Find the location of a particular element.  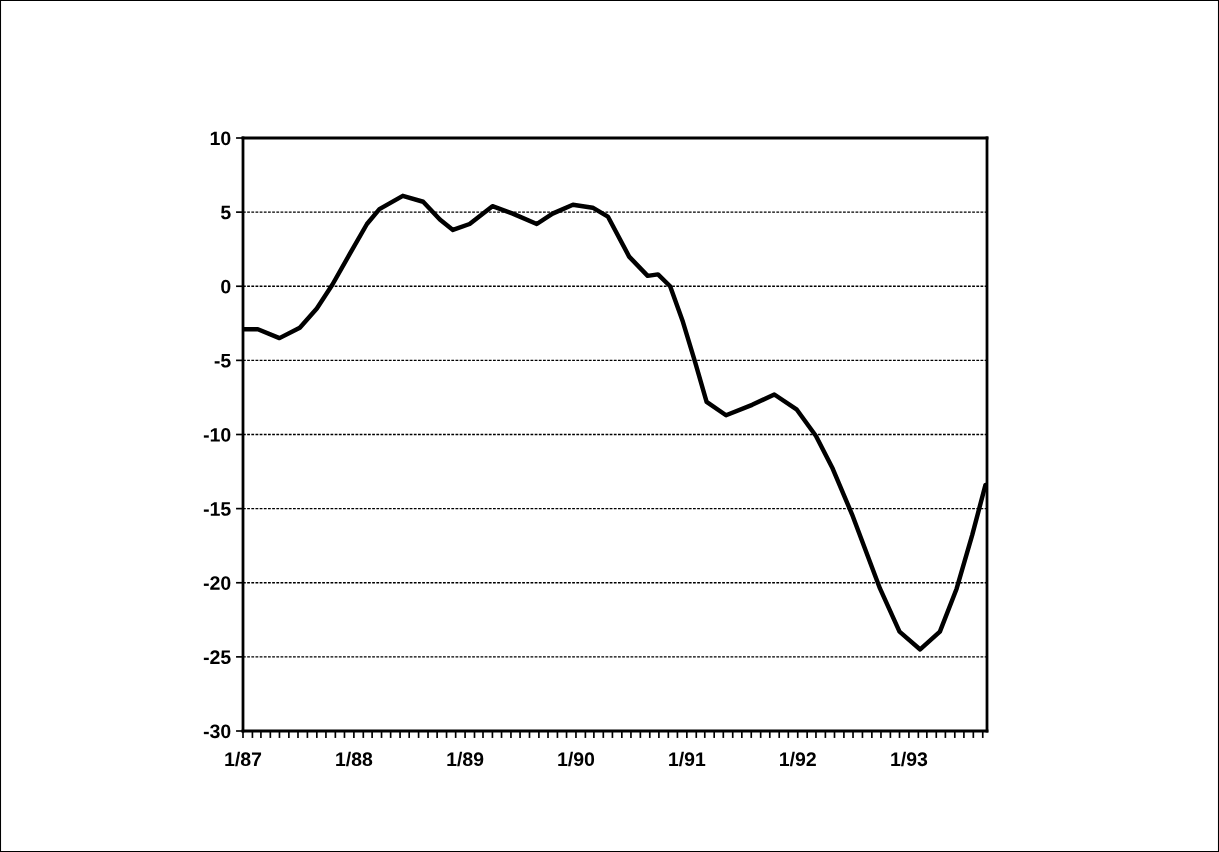

x-tick-label: 1/91 is located at coordinates (687, 759).